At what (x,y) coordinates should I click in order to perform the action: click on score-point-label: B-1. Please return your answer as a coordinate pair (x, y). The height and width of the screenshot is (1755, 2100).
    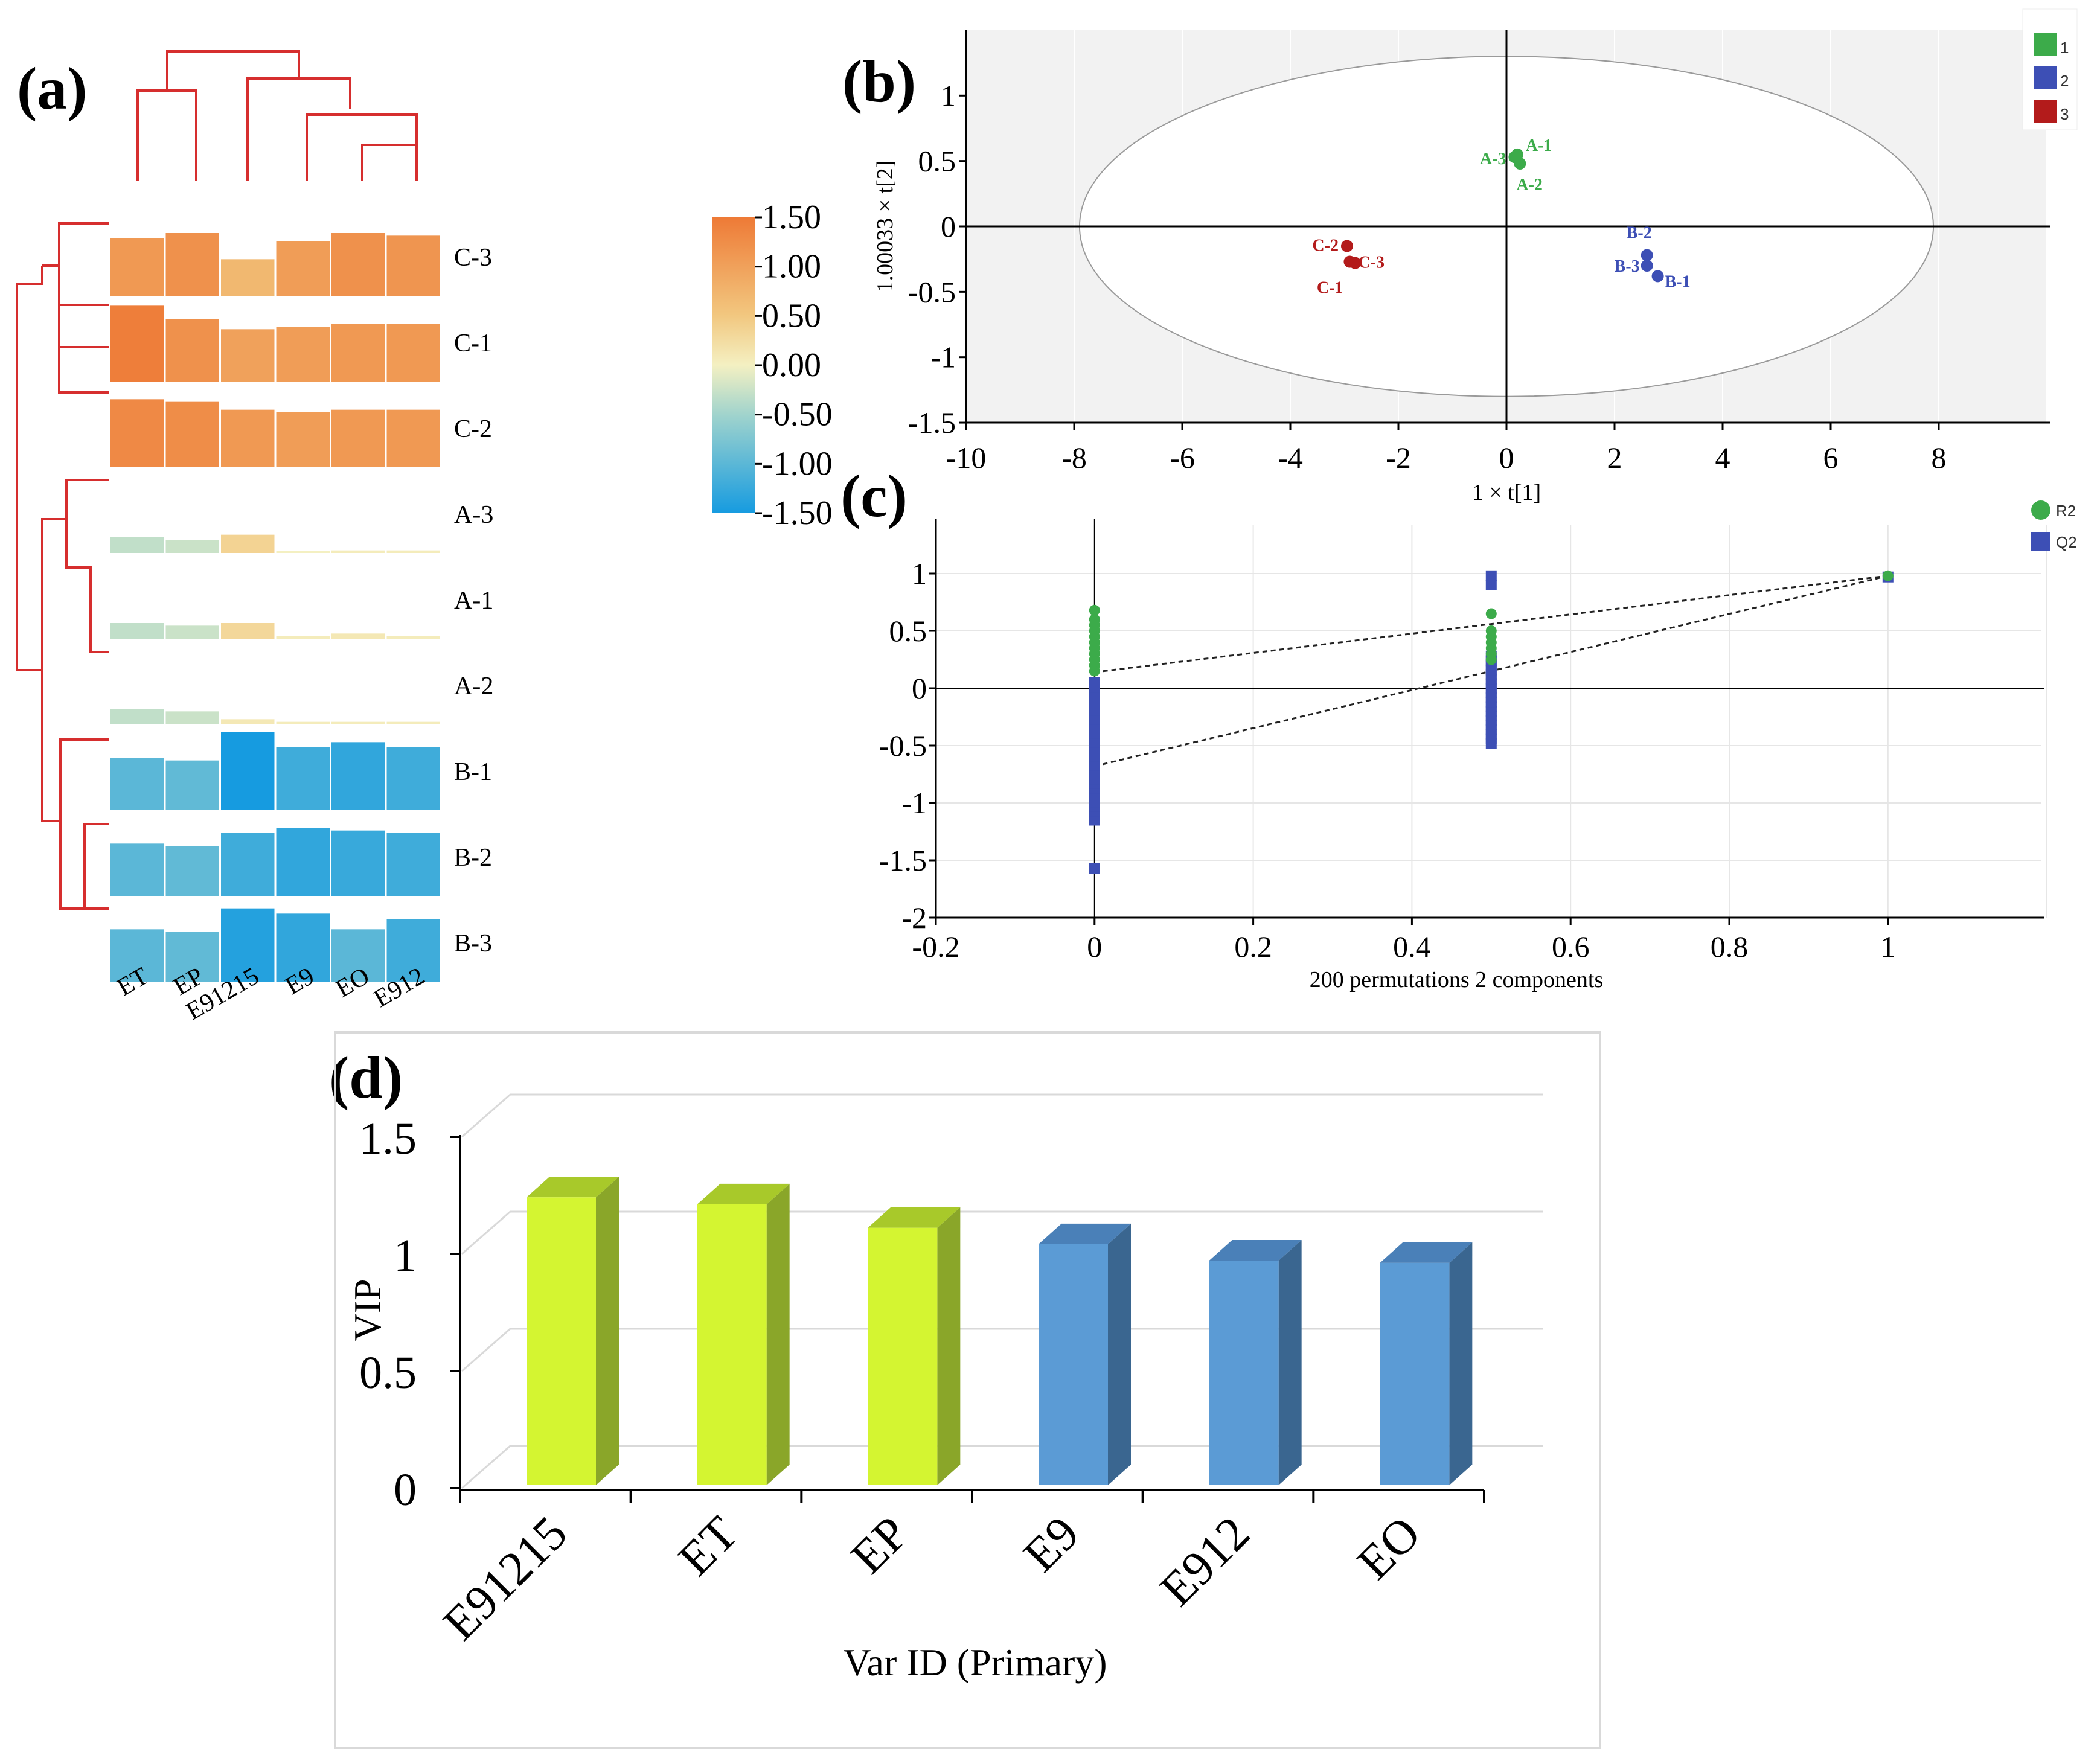
    Looking at the image, I should click on (1678, 281).